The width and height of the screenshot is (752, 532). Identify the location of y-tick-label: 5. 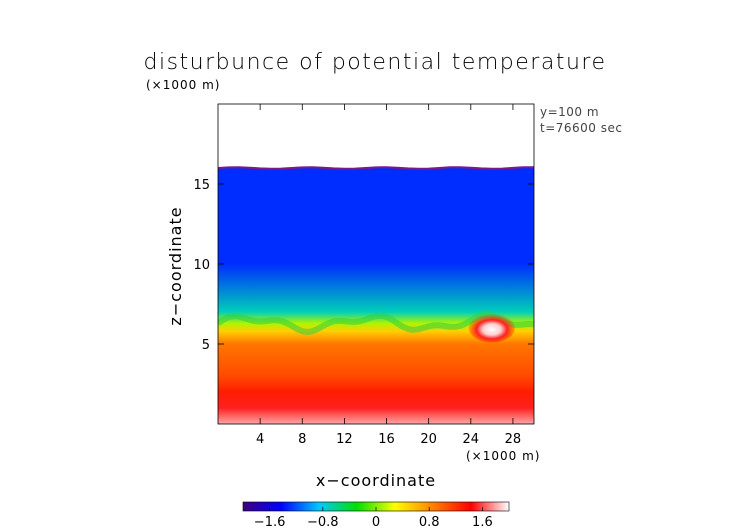
(206, 345).